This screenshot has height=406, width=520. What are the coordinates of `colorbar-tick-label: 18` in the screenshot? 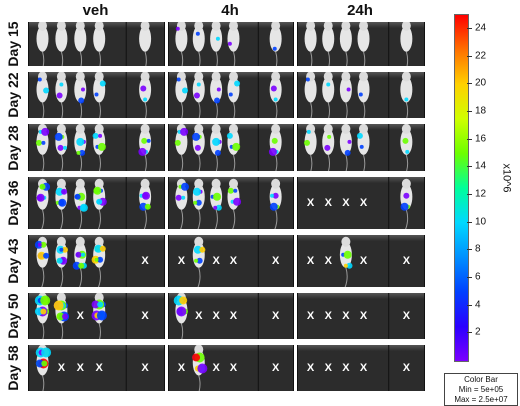 It's located at (481, 111).